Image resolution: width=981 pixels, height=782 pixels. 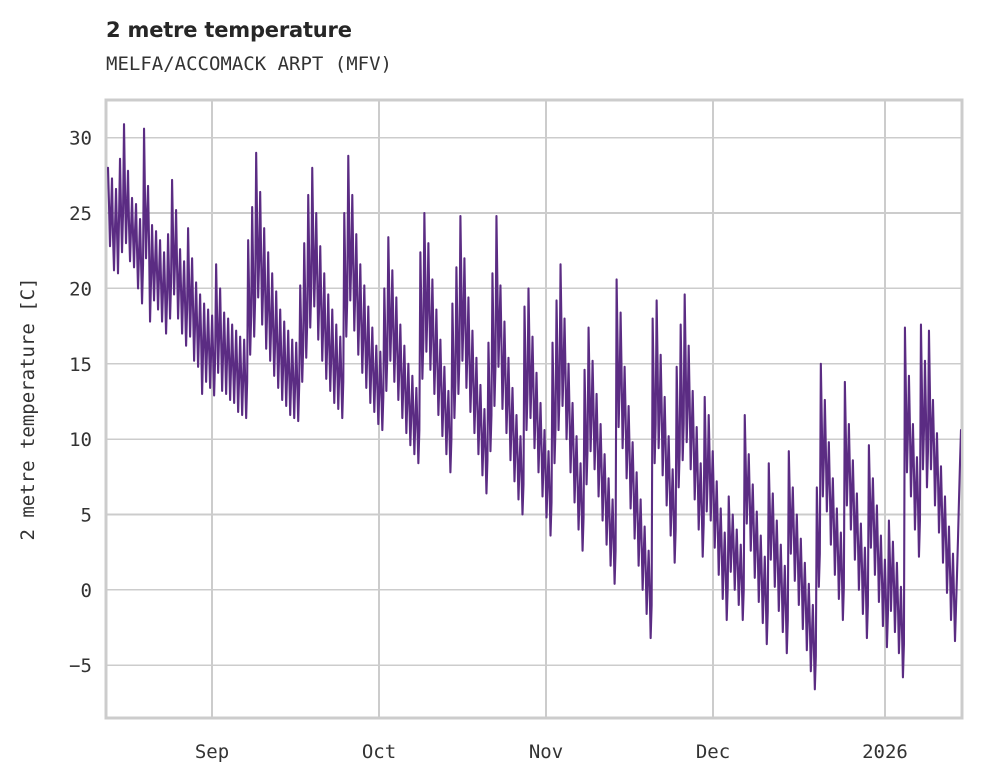 I want to click on y-tick-label: 20, so click(x=80, y=289).